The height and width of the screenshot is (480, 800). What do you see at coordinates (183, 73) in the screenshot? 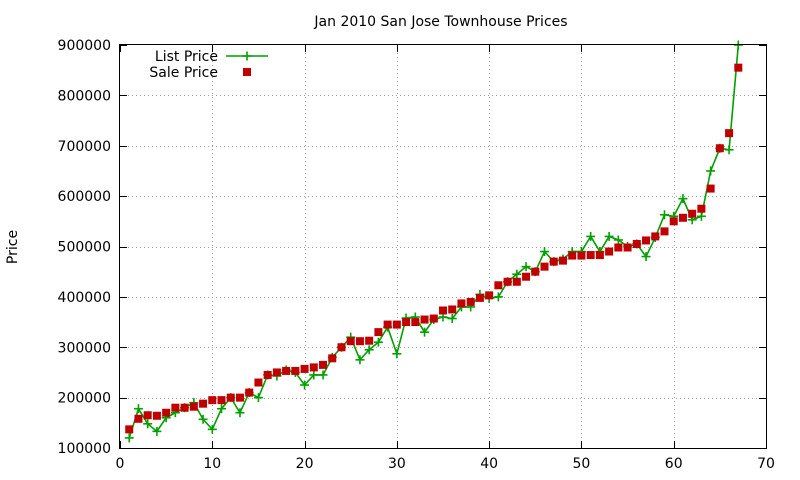
I see `legend-label-sale-price: Sale Price` at bounding box center [183, 73].